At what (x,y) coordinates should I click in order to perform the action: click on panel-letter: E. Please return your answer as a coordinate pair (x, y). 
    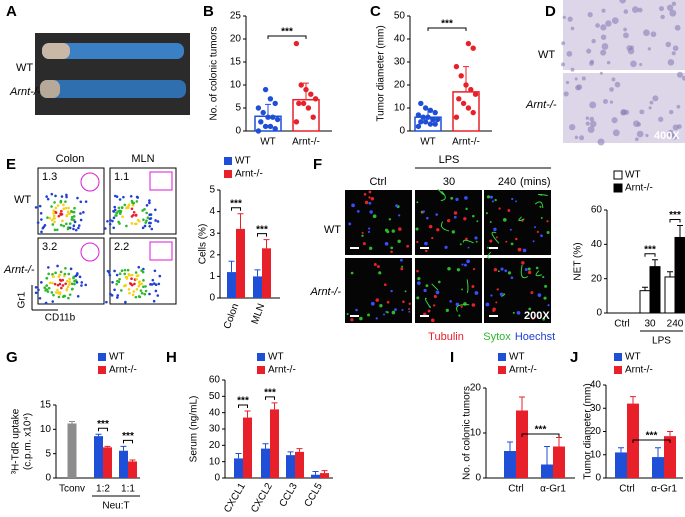
    Looking at the image, I should click on (11, 164).